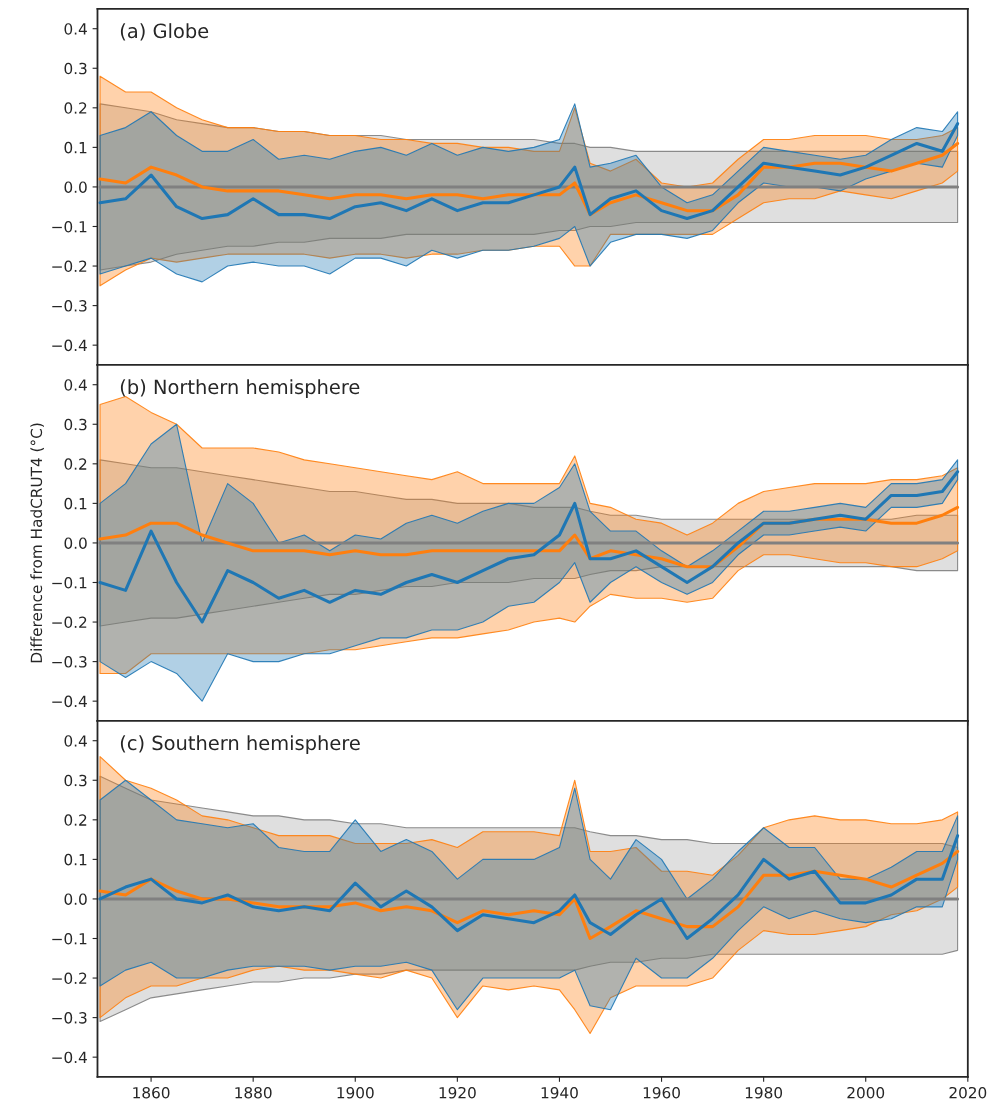 The width and height of the screenshot is (1005, 1116). What do you see at coordinates (151, 1092) in the screenshot?
I see `x-tick-label: 1860` at bounding box center [151, 1092].